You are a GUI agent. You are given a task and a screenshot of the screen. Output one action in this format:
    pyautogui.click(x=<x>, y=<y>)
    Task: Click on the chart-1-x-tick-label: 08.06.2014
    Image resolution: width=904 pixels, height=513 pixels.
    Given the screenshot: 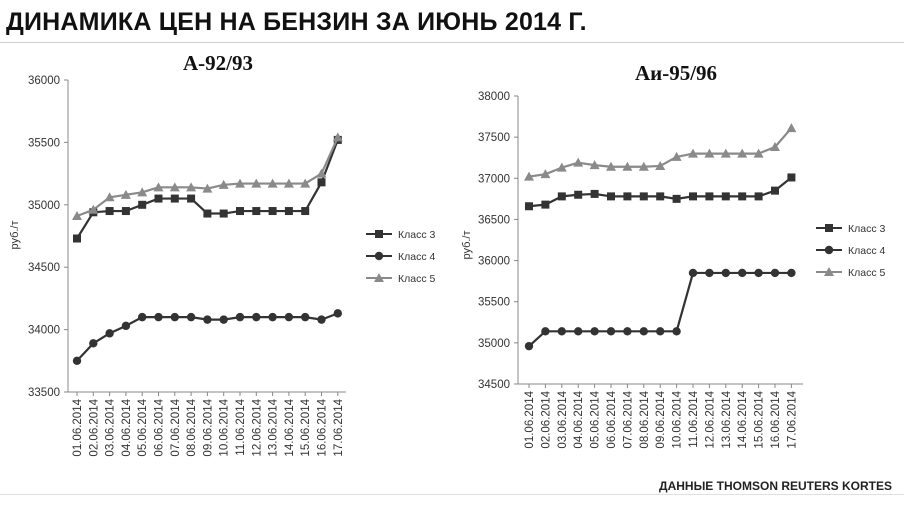 What is the action you would take?
    pyautogui.click(x=192, y=427)
    